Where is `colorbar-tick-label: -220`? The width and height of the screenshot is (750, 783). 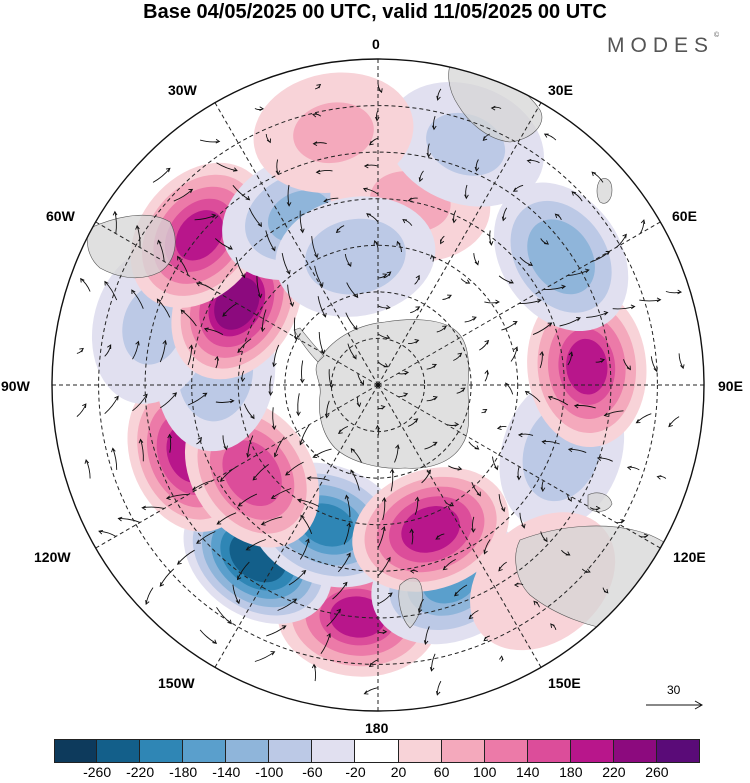
colorbar-tick-label: -220 is located at coordinates (140, 772).